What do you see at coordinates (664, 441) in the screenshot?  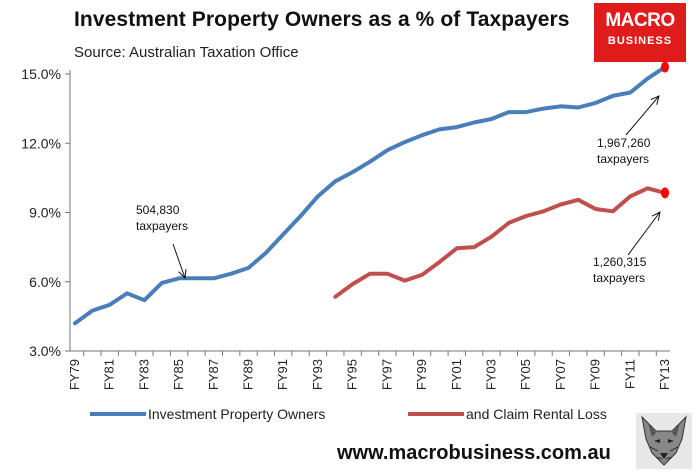 I see `fox-logo-icon` at bounding box center [664, 441].